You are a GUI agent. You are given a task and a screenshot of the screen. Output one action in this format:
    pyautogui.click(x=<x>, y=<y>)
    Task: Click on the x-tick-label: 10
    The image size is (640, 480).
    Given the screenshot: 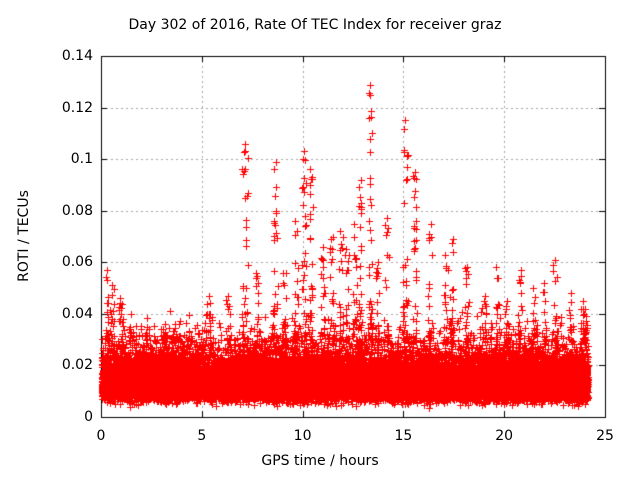 What is the action you would take?
    pyautogui.click(x=302, y=436)
    